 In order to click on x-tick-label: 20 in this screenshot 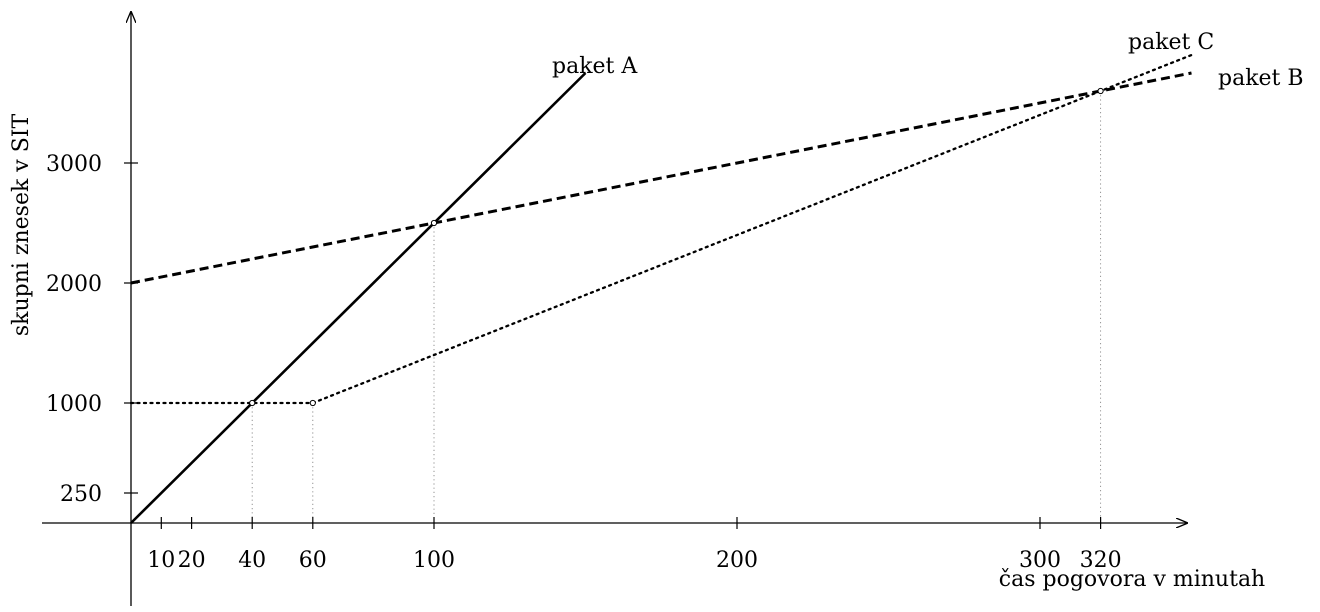, I will do `click(192, 560)`.